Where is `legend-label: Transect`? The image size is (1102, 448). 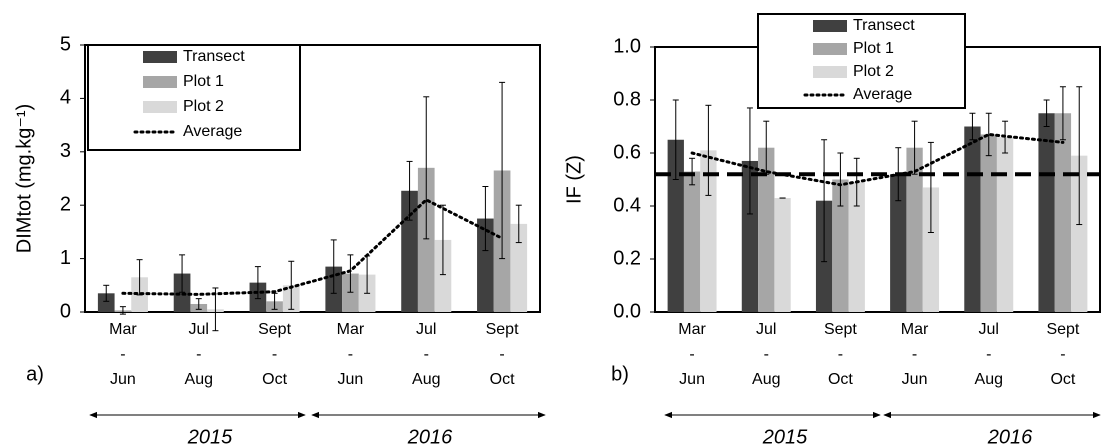
legend-label: Transect is located at coordinates (214, 56).